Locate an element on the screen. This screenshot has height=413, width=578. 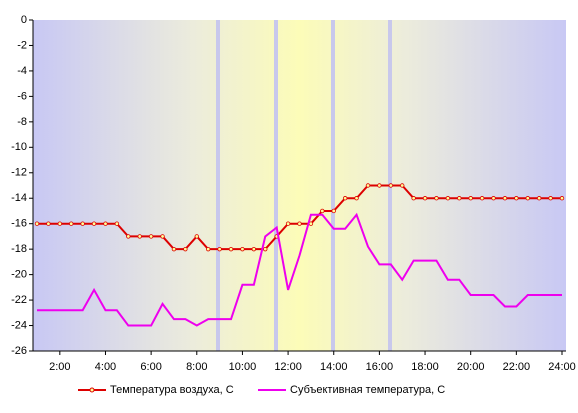
y-tick-label: -12 is located at coordinates (19, 173).